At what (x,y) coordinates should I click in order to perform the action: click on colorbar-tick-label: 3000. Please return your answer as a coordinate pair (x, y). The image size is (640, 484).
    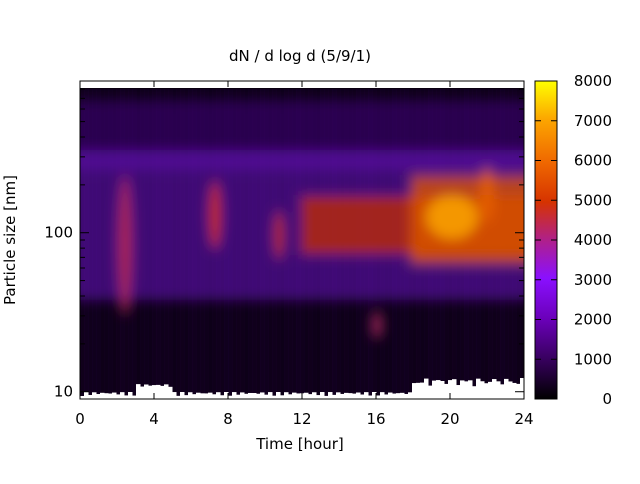
    Looking at the image, I should click on (593, 280).